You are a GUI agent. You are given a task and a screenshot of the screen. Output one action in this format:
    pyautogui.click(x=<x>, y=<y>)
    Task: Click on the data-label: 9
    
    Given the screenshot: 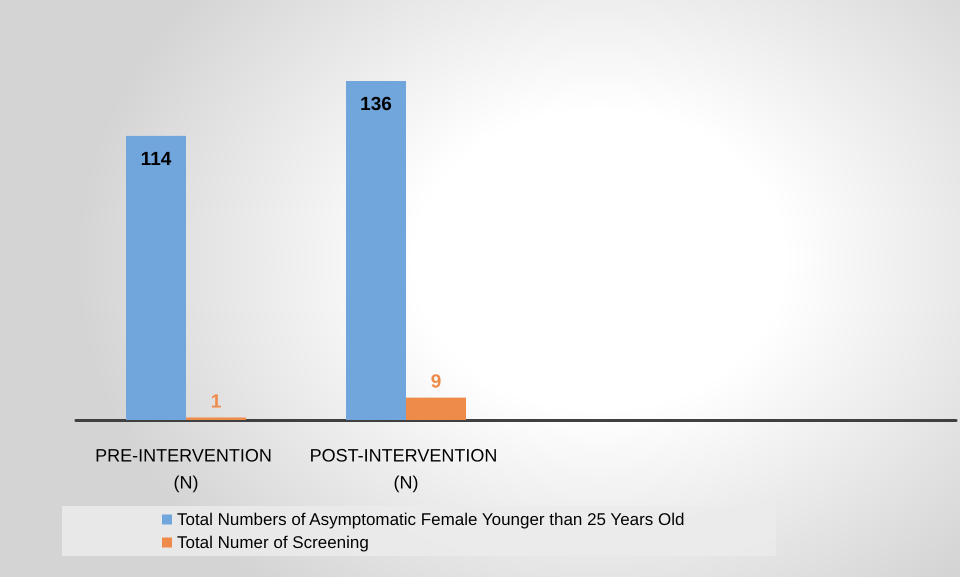 What is the action you would take?
    pyautogui.click(x=436, y=382)
    